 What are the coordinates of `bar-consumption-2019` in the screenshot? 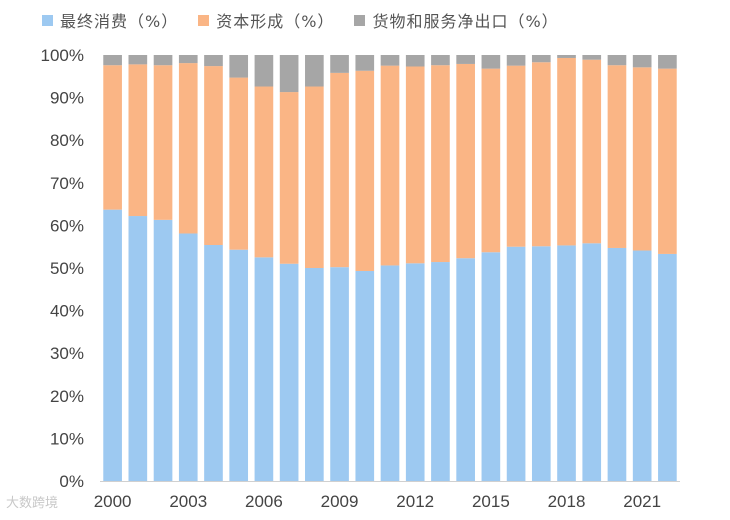 It's located at (592, 362).